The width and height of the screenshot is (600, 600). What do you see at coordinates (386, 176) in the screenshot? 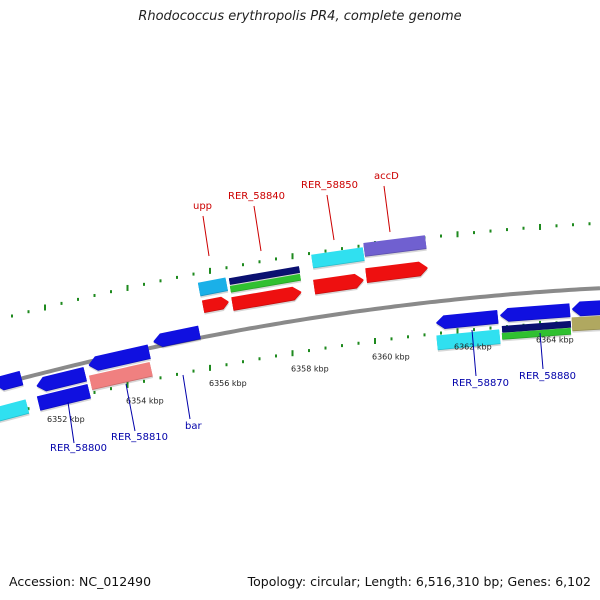
I see `gene-label: accD` at bounding box center [386, 176].